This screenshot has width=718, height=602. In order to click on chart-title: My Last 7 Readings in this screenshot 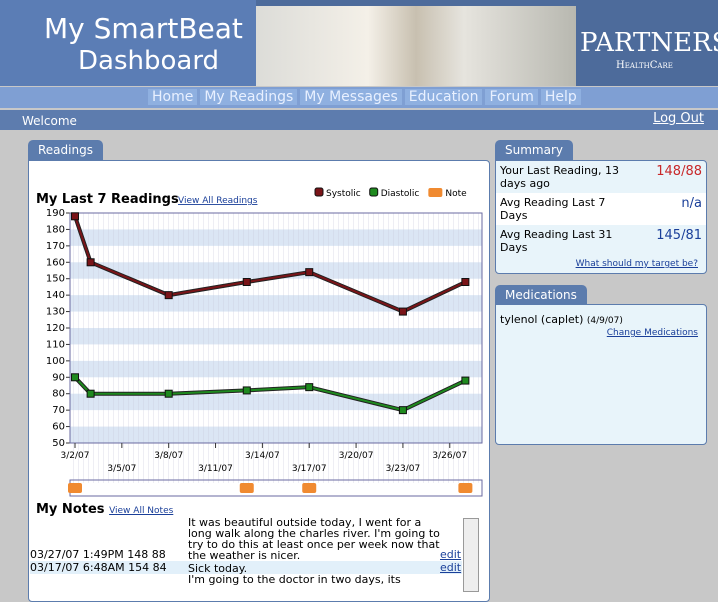, I will do `click(107, 199)`.